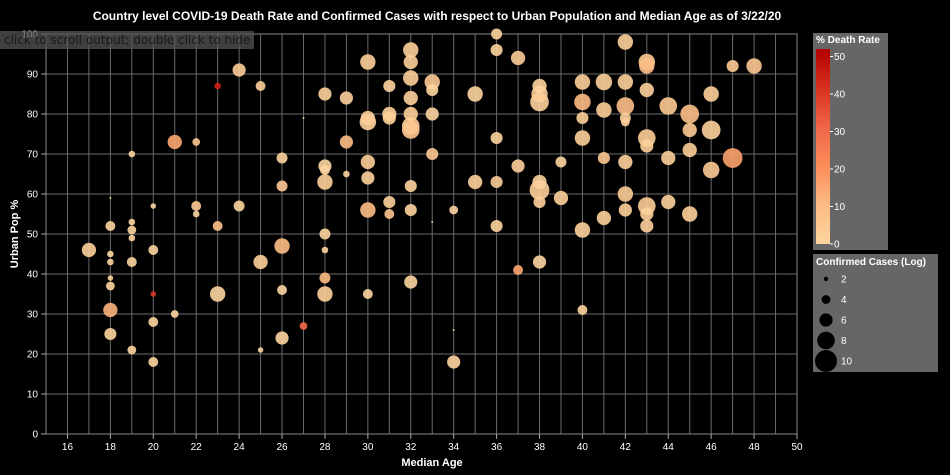  I want to click on x-tick-label: 44, so click(669, 447).